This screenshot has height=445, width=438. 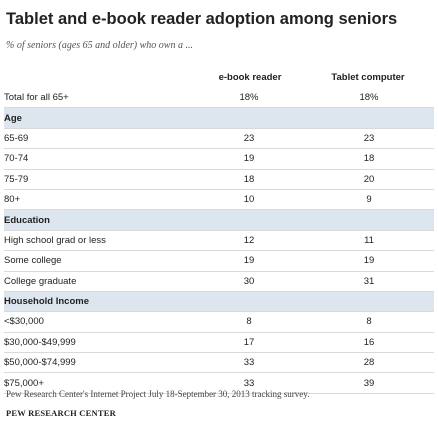 I want to click on org-credit: PEW RESEARCH CENTER, so click(x=61, y=413).